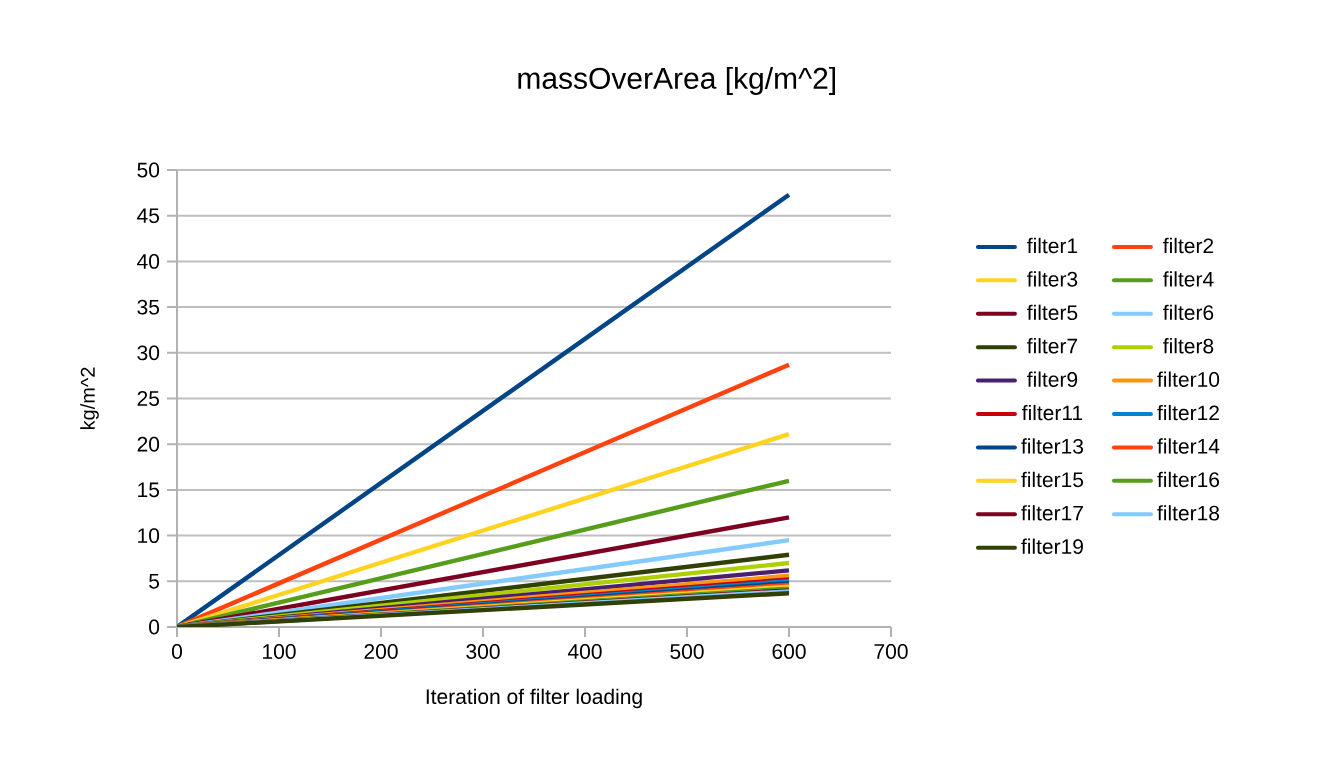 The height and width of the screenshot is (776, 1332). What do you see at coordinates (687, 651) in the screenshot?
I see `x-tick-label: 500` at bounding box center [687, 651].